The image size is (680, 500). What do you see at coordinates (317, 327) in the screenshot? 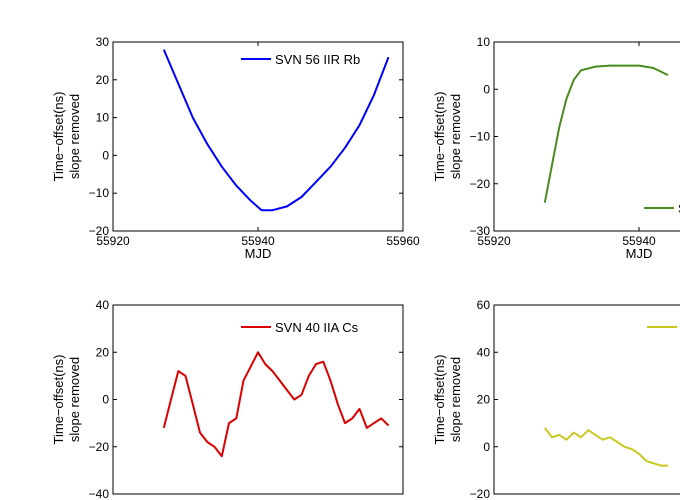
I see `legend-label-0: SVN 40 IIA Cs` at bounding box center [317, 327].